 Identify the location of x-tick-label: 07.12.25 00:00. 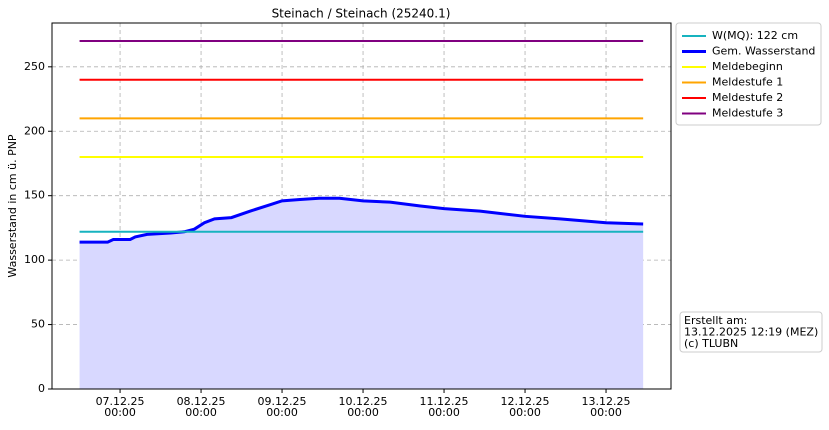
(120, 407).